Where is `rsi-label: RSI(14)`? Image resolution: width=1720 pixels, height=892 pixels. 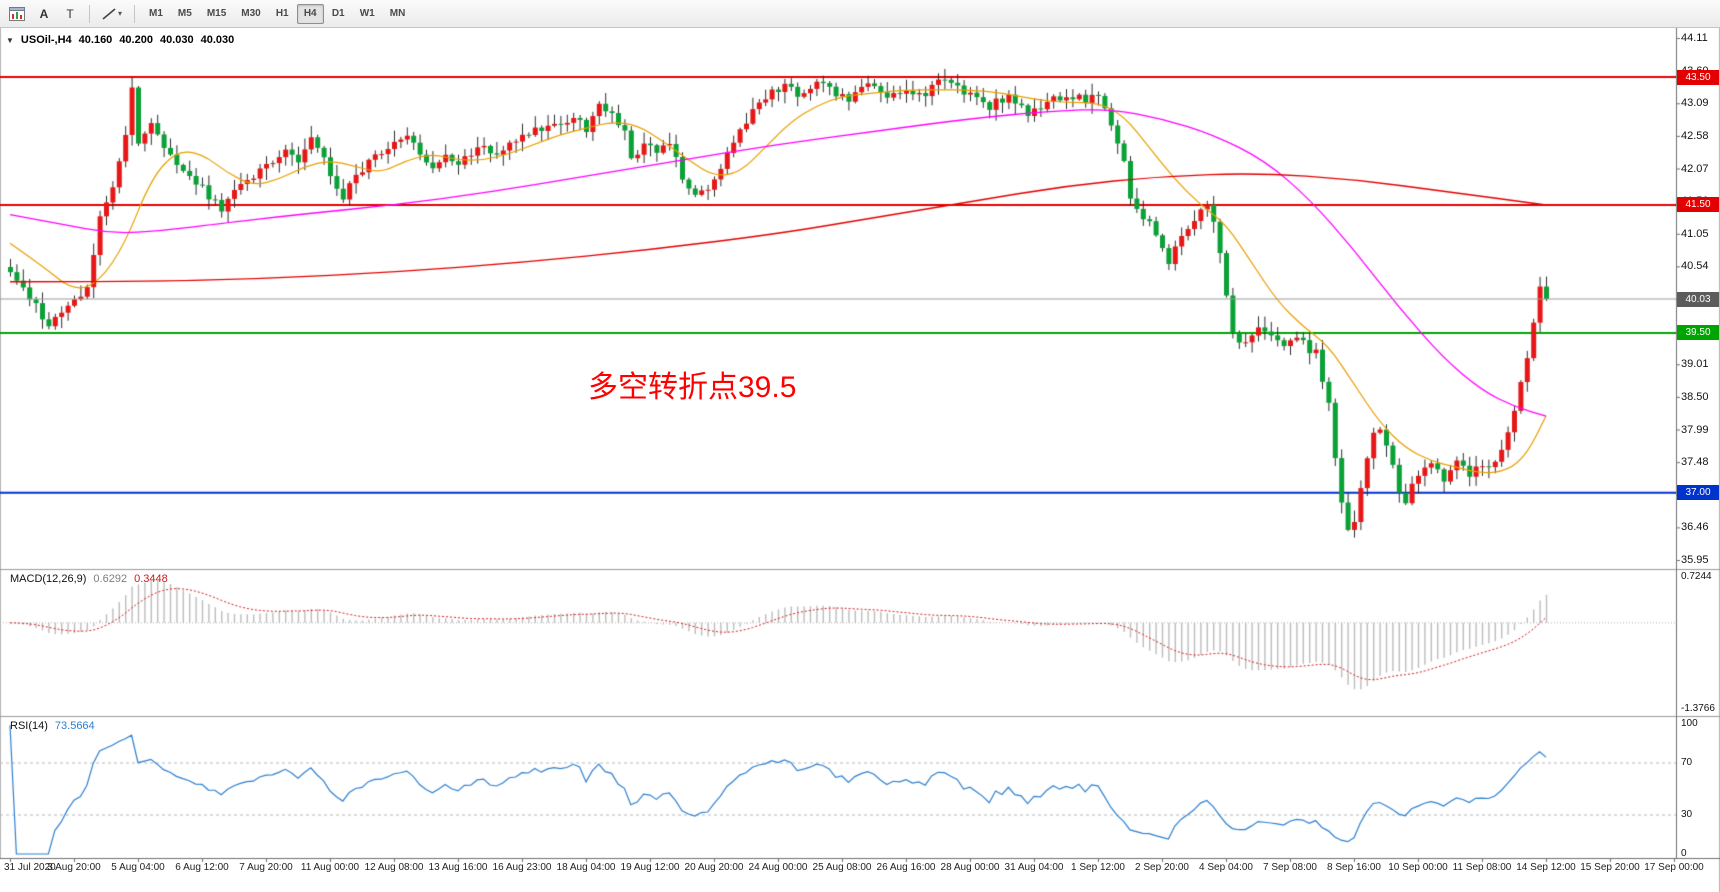
rsi-label: RSI(14) is located at coordinates (29, 726).